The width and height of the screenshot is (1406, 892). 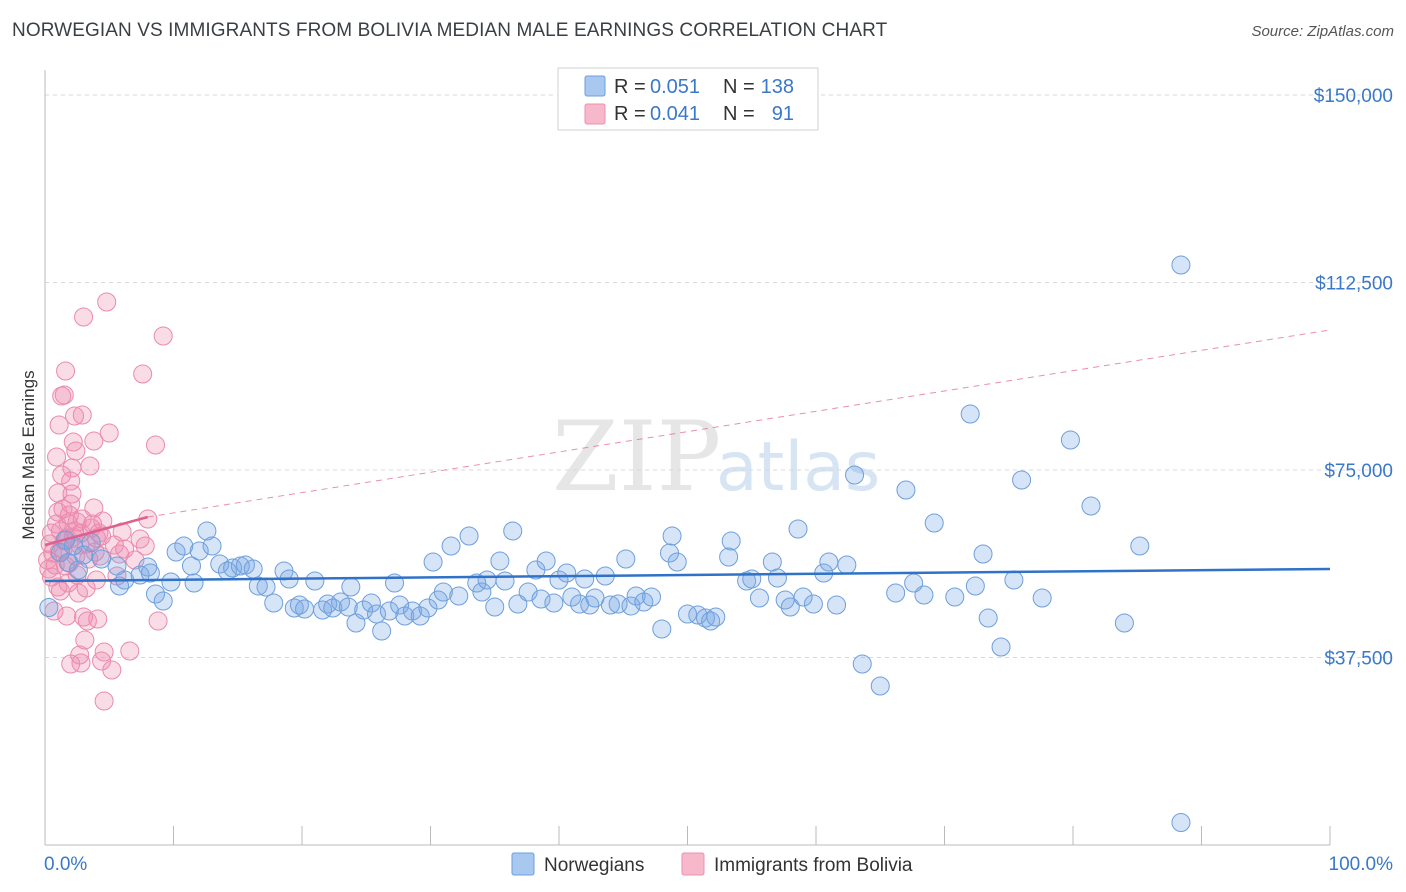 What do you see at coordinates (675, 114) in the screenshot?
I see `legend-r-value-2: 0.041` at bounding box center [675, 114].